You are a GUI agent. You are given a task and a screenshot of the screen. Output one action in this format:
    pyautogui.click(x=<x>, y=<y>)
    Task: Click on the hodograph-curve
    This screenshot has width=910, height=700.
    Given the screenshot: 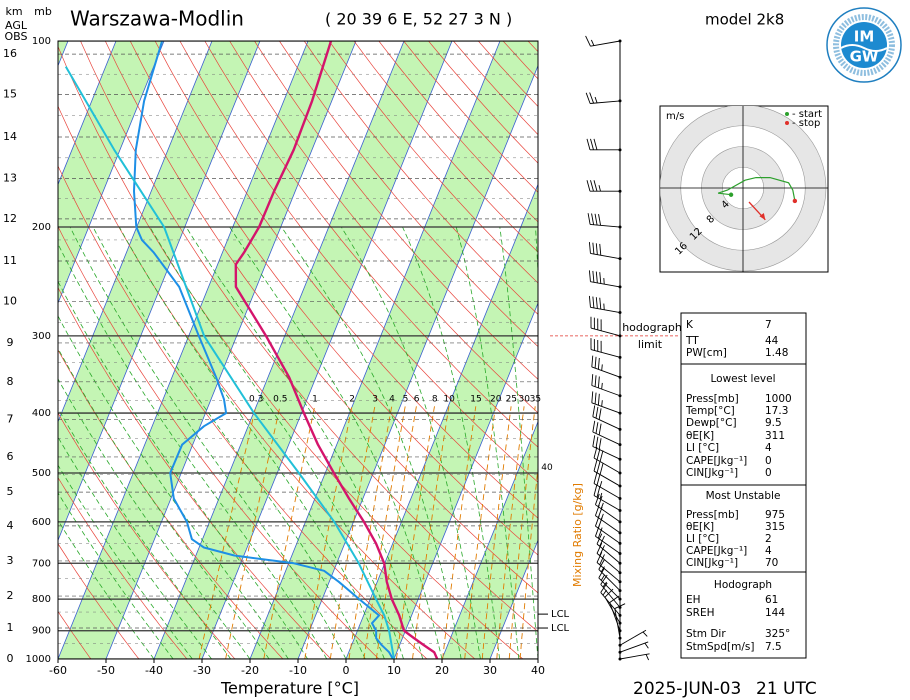 What is the action you would take?
    pyautogui.click(x=756, y=189)
    